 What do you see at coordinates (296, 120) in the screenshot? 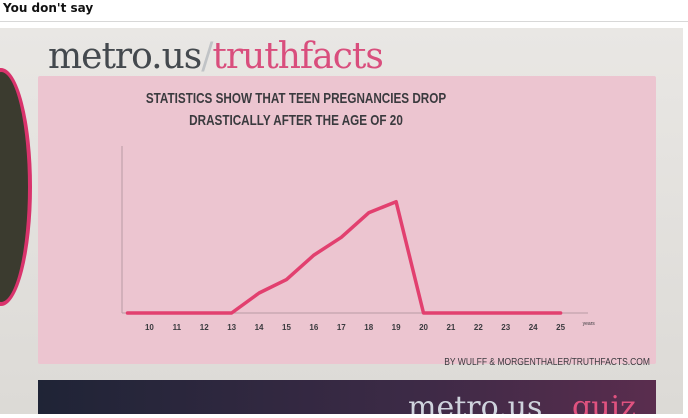
I see `chart-title-line-2: DRASTICALLY AFTER THE AGE OF 20` at bounding box center [296, 120].